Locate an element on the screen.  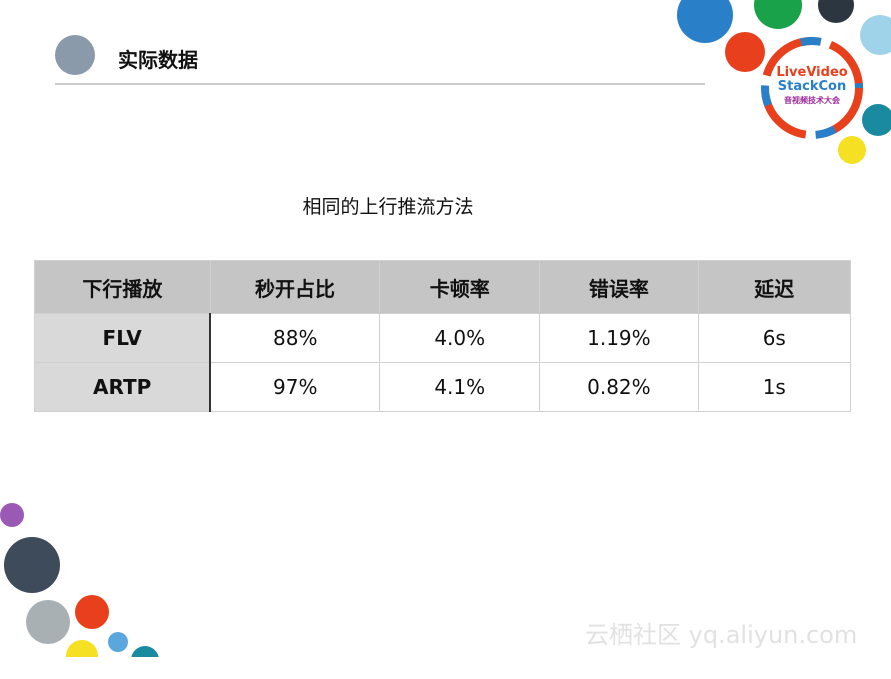
table-cell: 1s is located at coordinates (774, 387).